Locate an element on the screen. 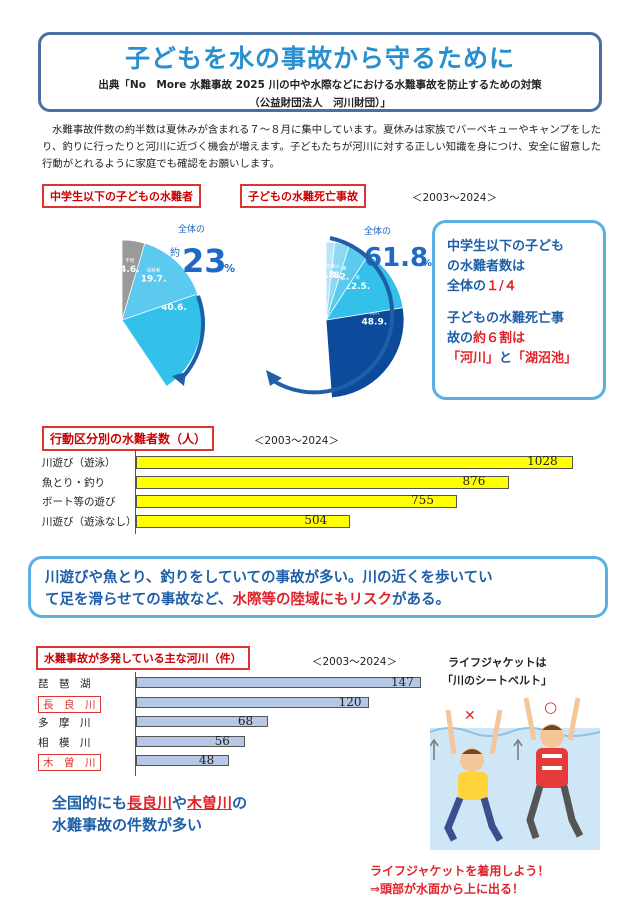  bar-value-label: 504 is located at coordinates (316, 519).